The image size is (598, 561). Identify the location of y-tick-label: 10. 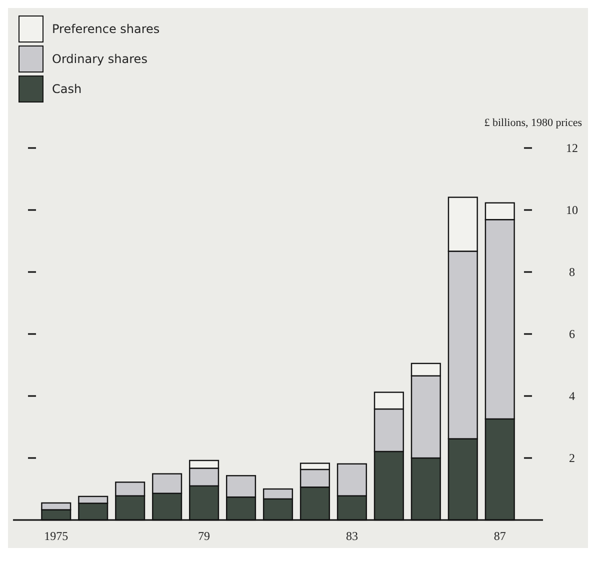
(572, 210).